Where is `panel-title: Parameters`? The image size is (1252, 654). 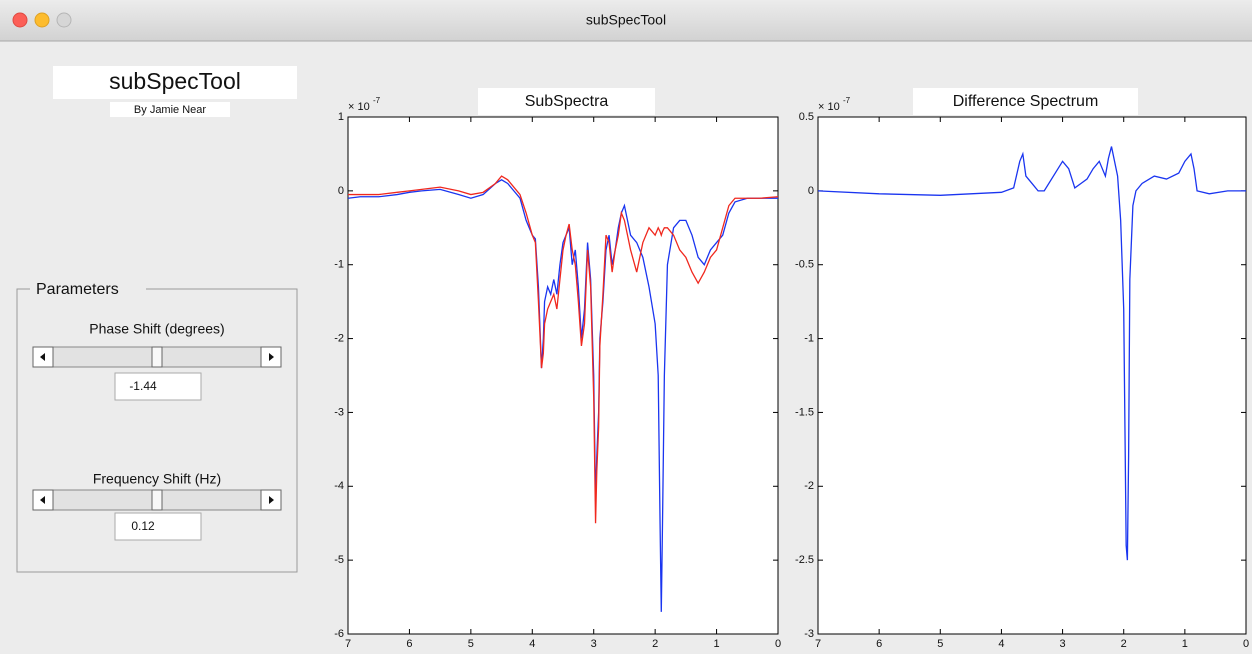
panel-title: Parameters is located at coordinates (77, 289).